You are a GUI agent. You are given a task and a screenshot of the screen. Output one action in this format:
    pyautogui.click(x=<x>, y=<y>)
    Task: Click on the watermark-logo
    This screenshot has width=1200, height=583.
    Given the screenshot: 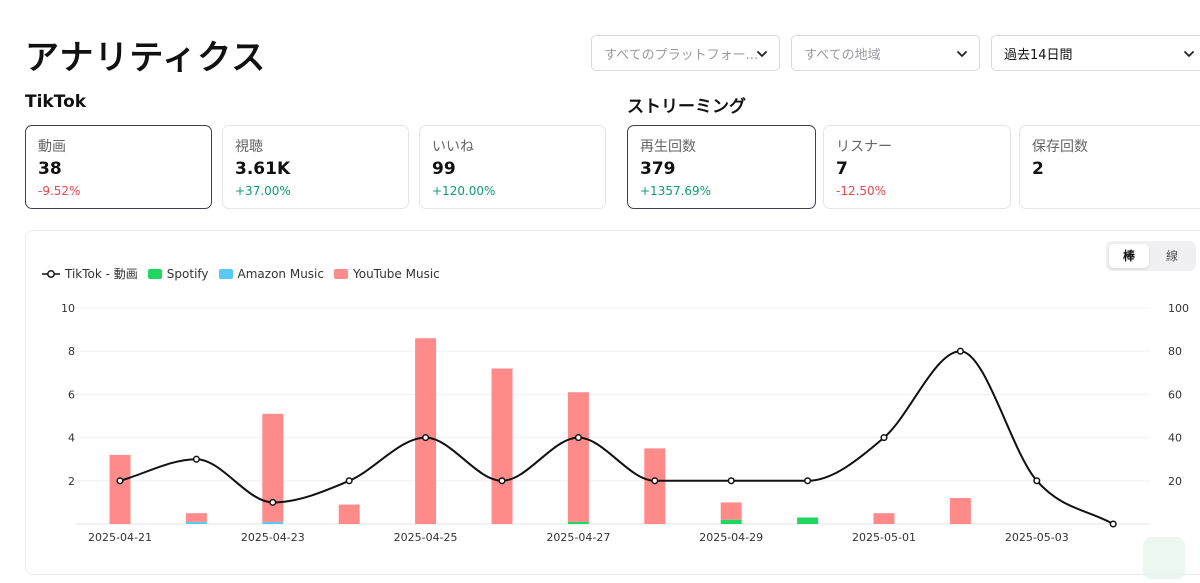 What is the action you would take?
    pyautogui.click(x=1164, y=558)
    